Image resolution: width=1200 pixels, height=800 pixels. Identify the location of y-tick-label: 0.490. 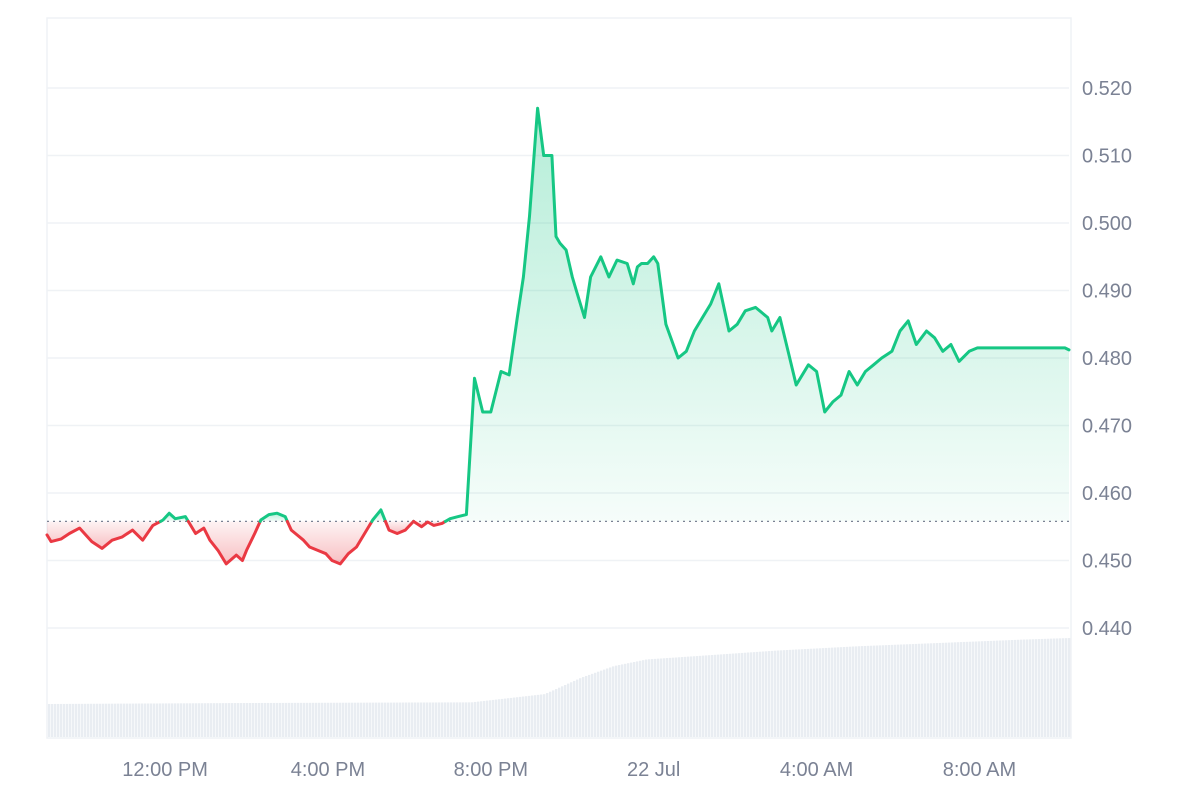
(1107, 292).